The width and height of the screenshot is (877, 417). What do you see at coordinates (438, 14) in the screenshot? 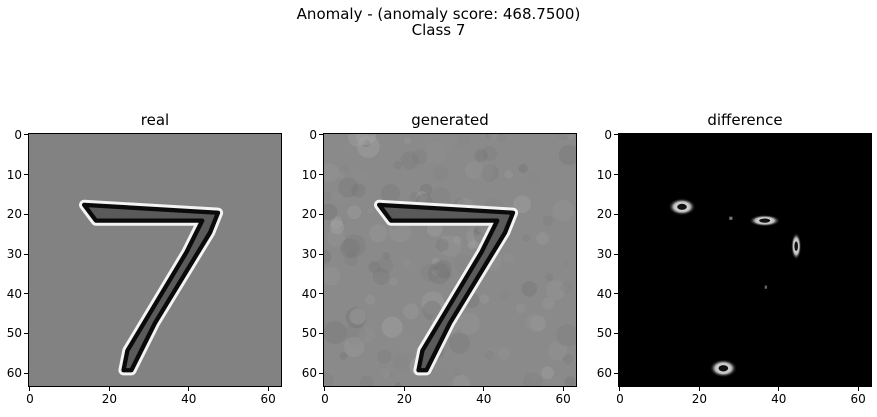
I see `figure-title: Anomaly - (anomaly score: 468.7500)` at bounding box center [438, 14].